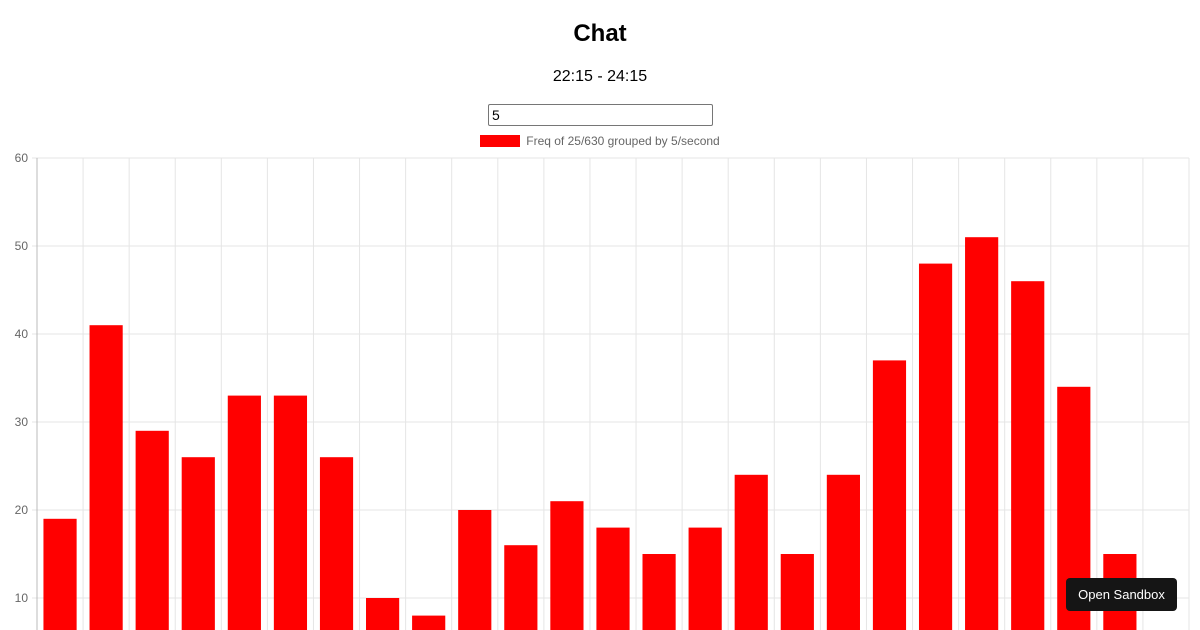 This screenshot has height=630, width=1200. I want to click on y-tick-label: 40, so click(22, 334).